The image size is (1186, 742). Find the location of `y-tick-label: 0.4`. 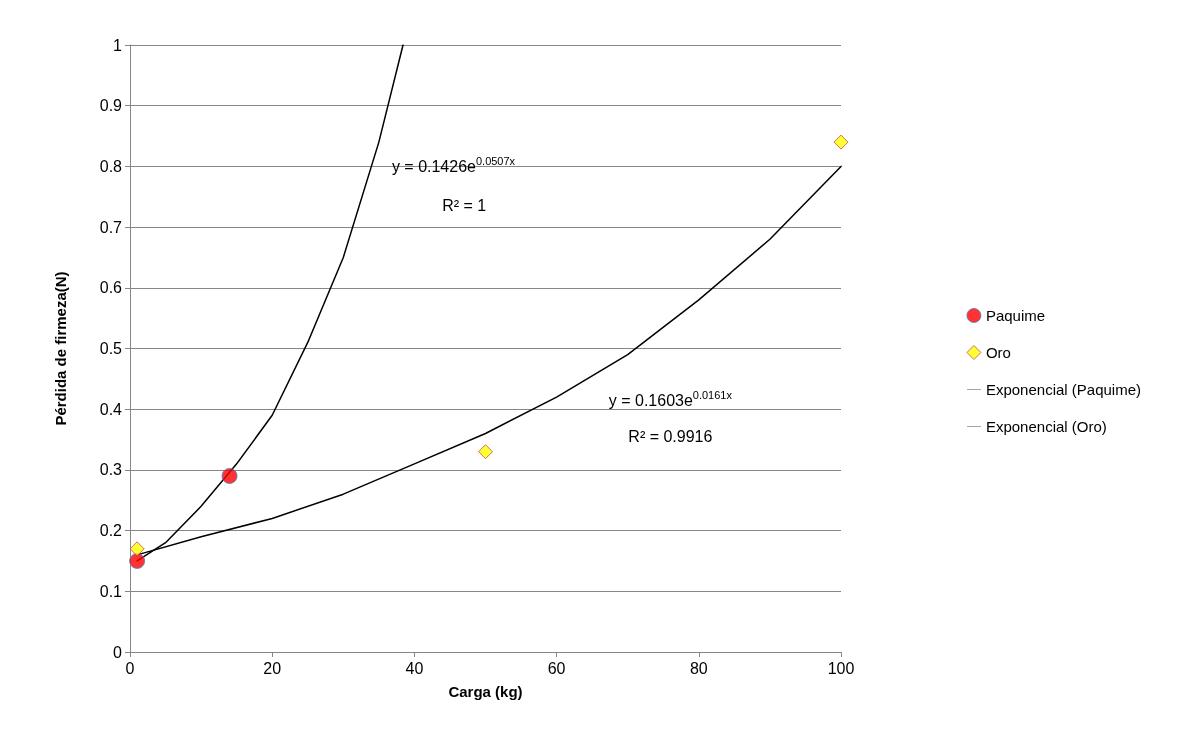

y-tick-label: 0.4 is located at coordinates (111, 409).